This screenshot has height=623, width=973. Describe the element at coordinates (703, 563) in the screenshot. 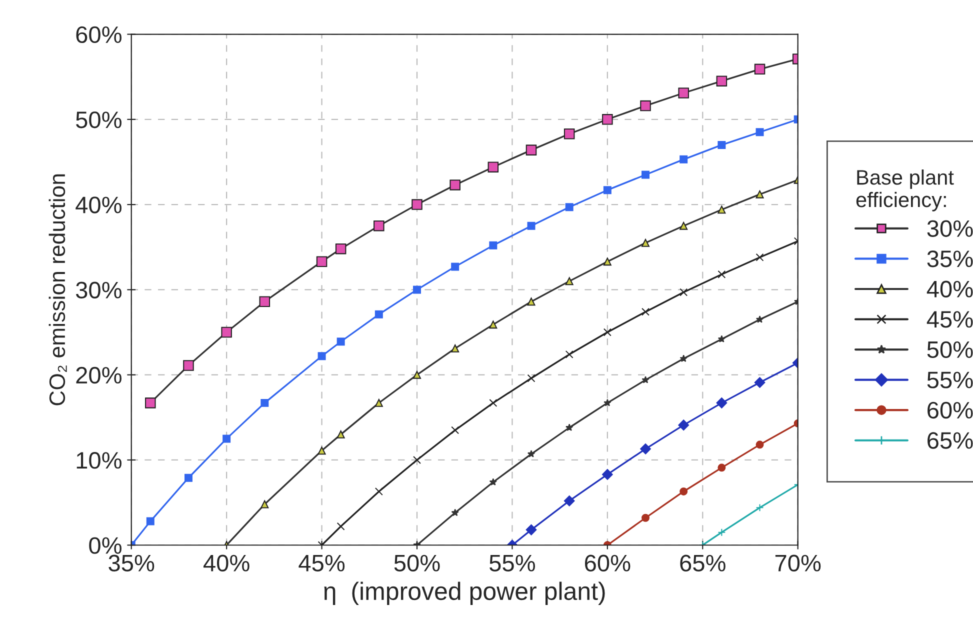

I see `x-tick-label: 65%` at that location.